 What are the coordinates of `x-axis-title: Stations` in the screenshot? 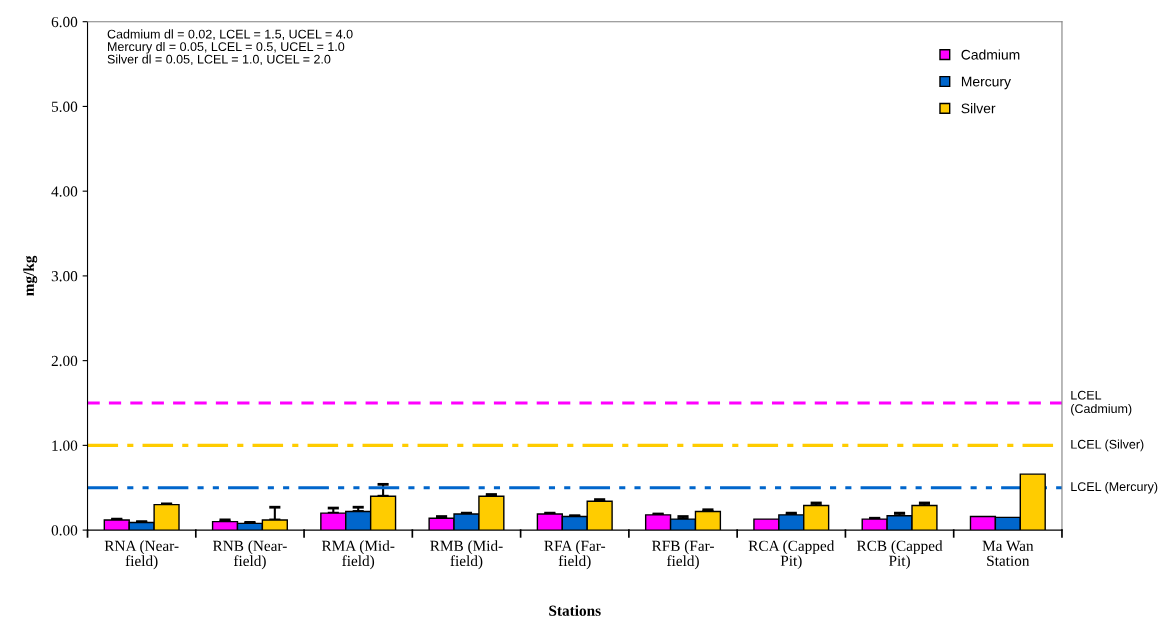 It's located at (575, 610).